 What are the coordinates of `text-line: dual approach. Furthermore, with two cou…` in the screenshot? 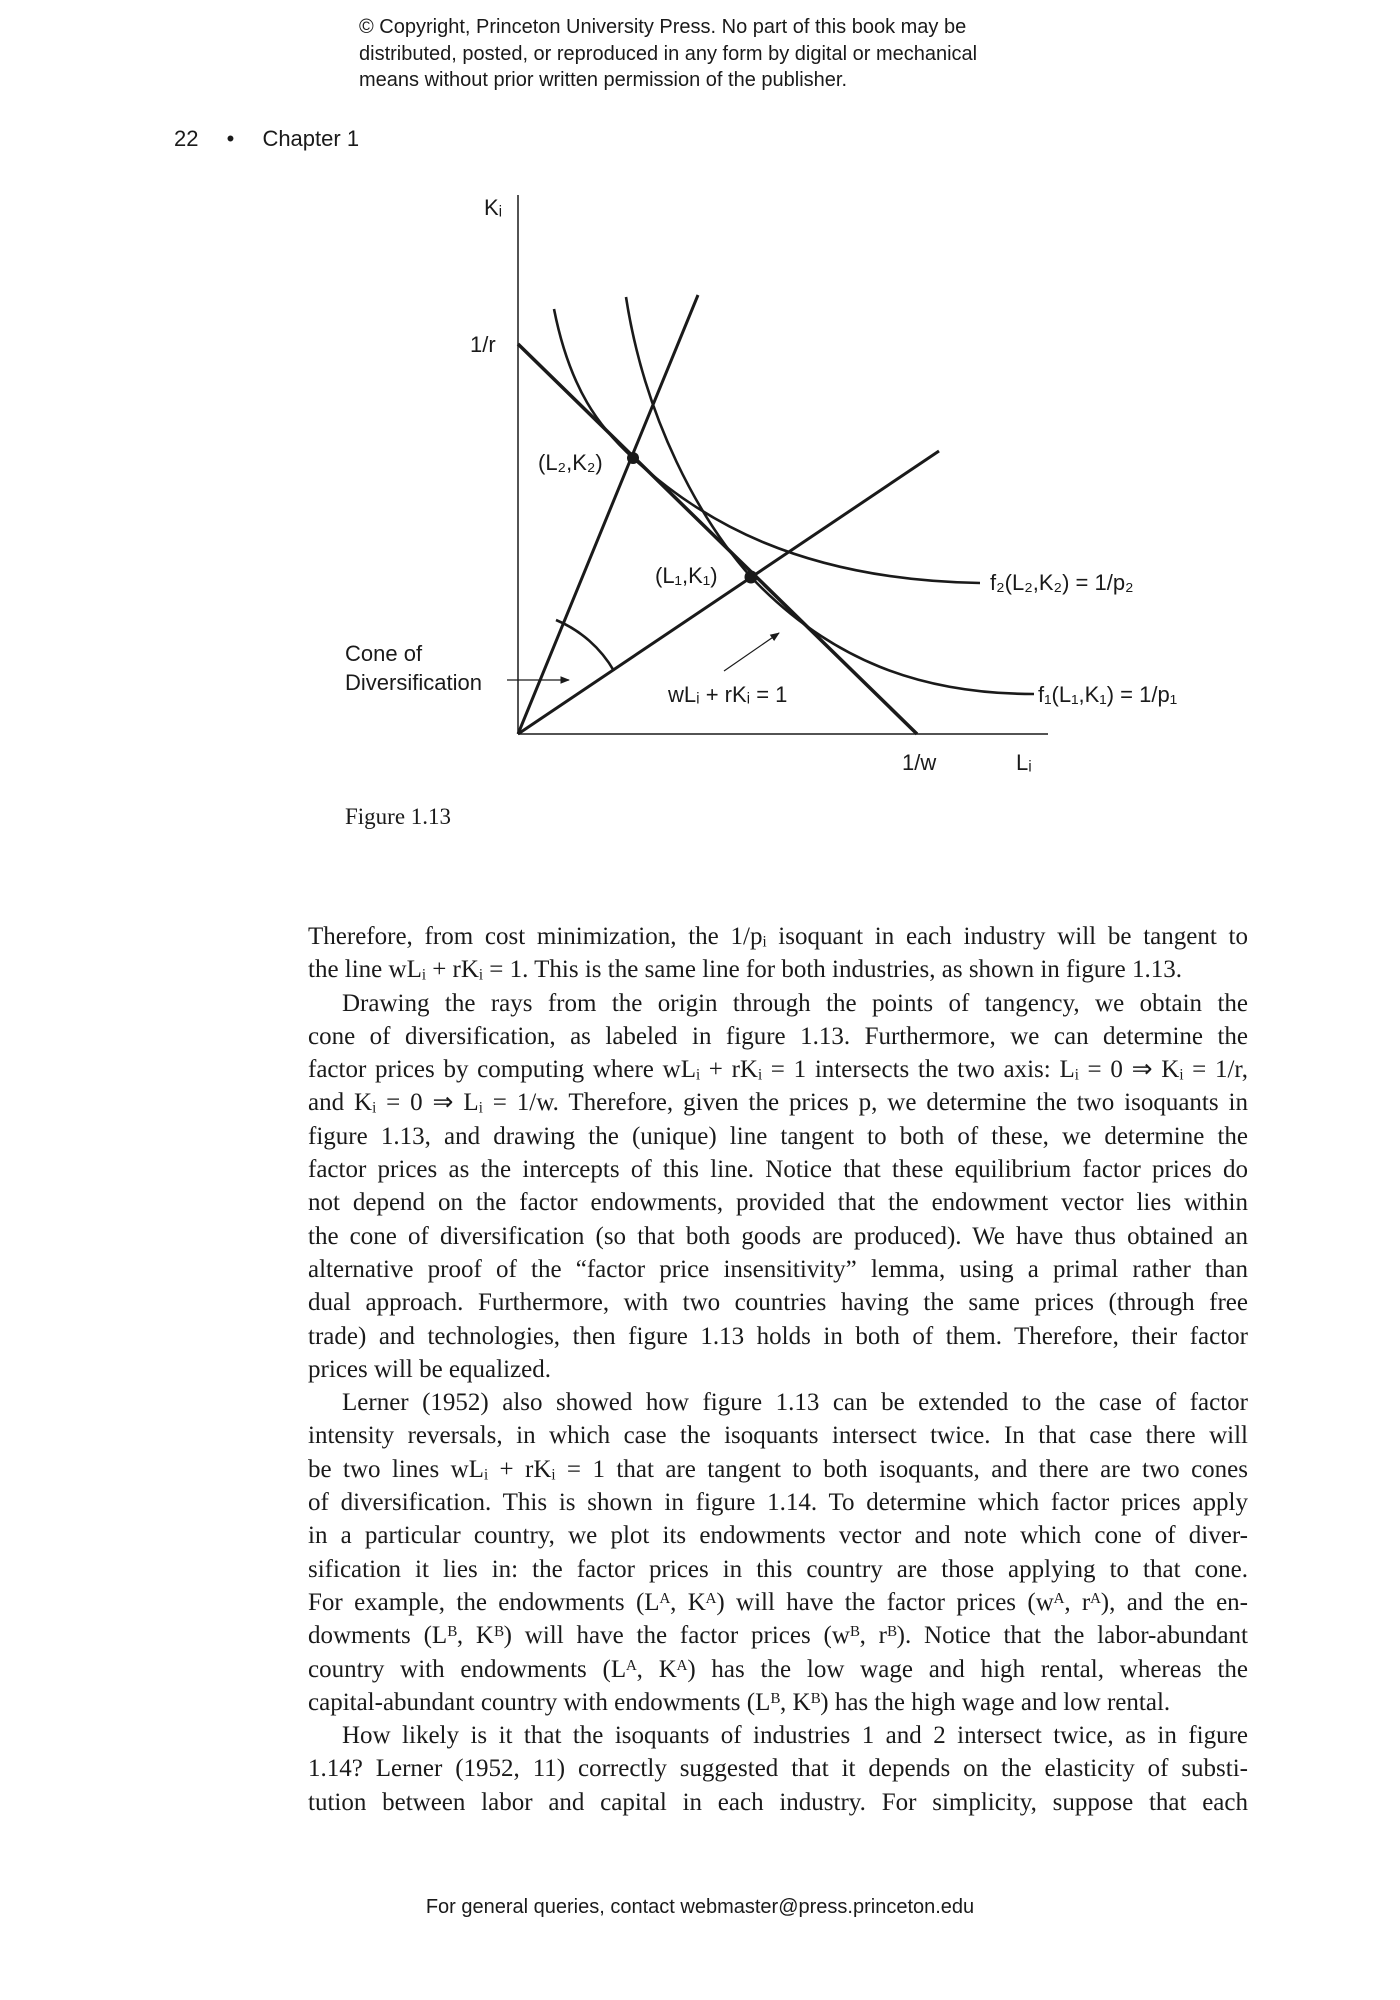 It's located at (778, 1303).